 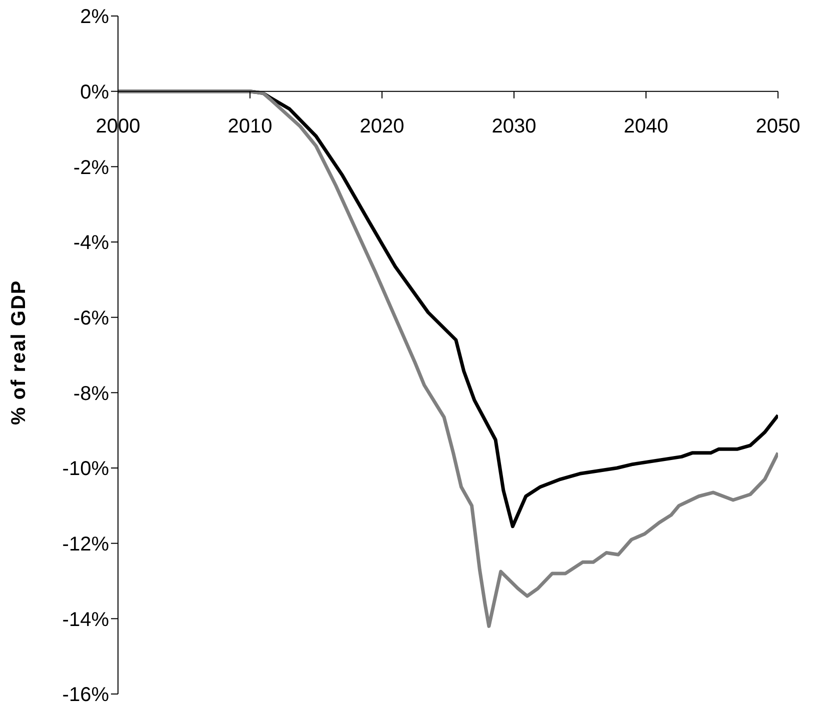 I want to click on x-tick-label: 2030, so click(x=514, y=126).